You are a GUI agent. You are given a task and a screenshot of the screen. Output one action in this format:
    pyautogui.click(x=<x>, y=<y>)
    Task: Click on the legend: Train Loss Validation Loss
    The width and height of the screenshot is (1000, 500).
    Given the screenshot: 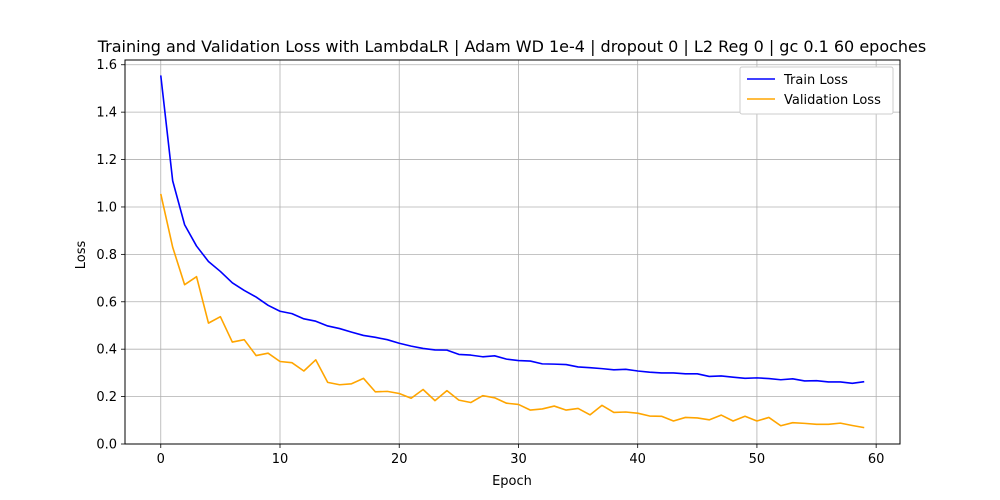 What is the action you would take?
    pyautogui.click(x=816, y=90)
    